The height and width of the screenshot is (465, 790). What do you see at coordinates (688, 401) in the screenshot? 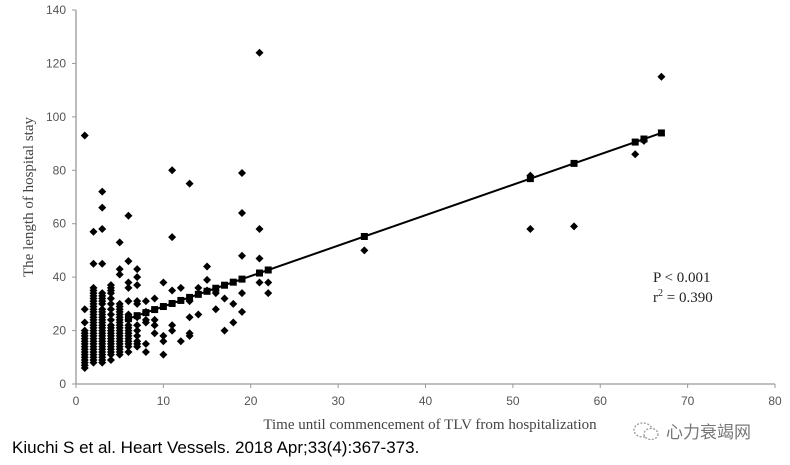
I see `x-tick-label: 70` at bounding box center [688, 401].